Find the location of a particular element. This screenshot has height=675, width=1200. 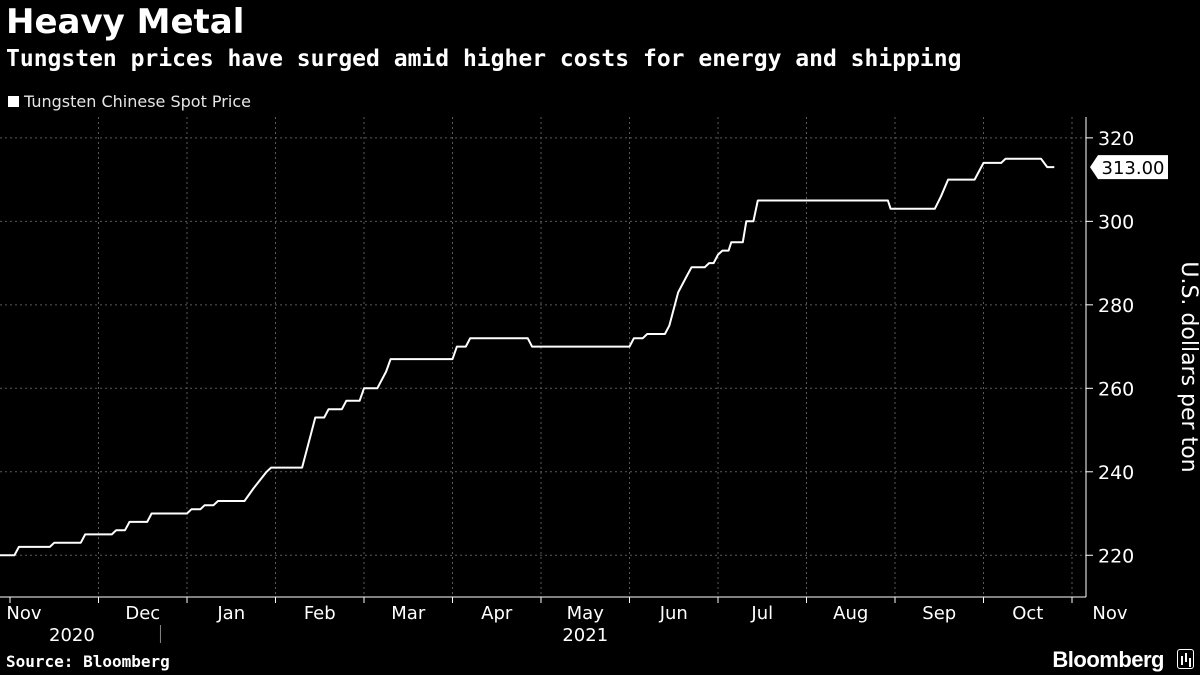

y-tick-label: 280 is located at coordinates (1116, 306).